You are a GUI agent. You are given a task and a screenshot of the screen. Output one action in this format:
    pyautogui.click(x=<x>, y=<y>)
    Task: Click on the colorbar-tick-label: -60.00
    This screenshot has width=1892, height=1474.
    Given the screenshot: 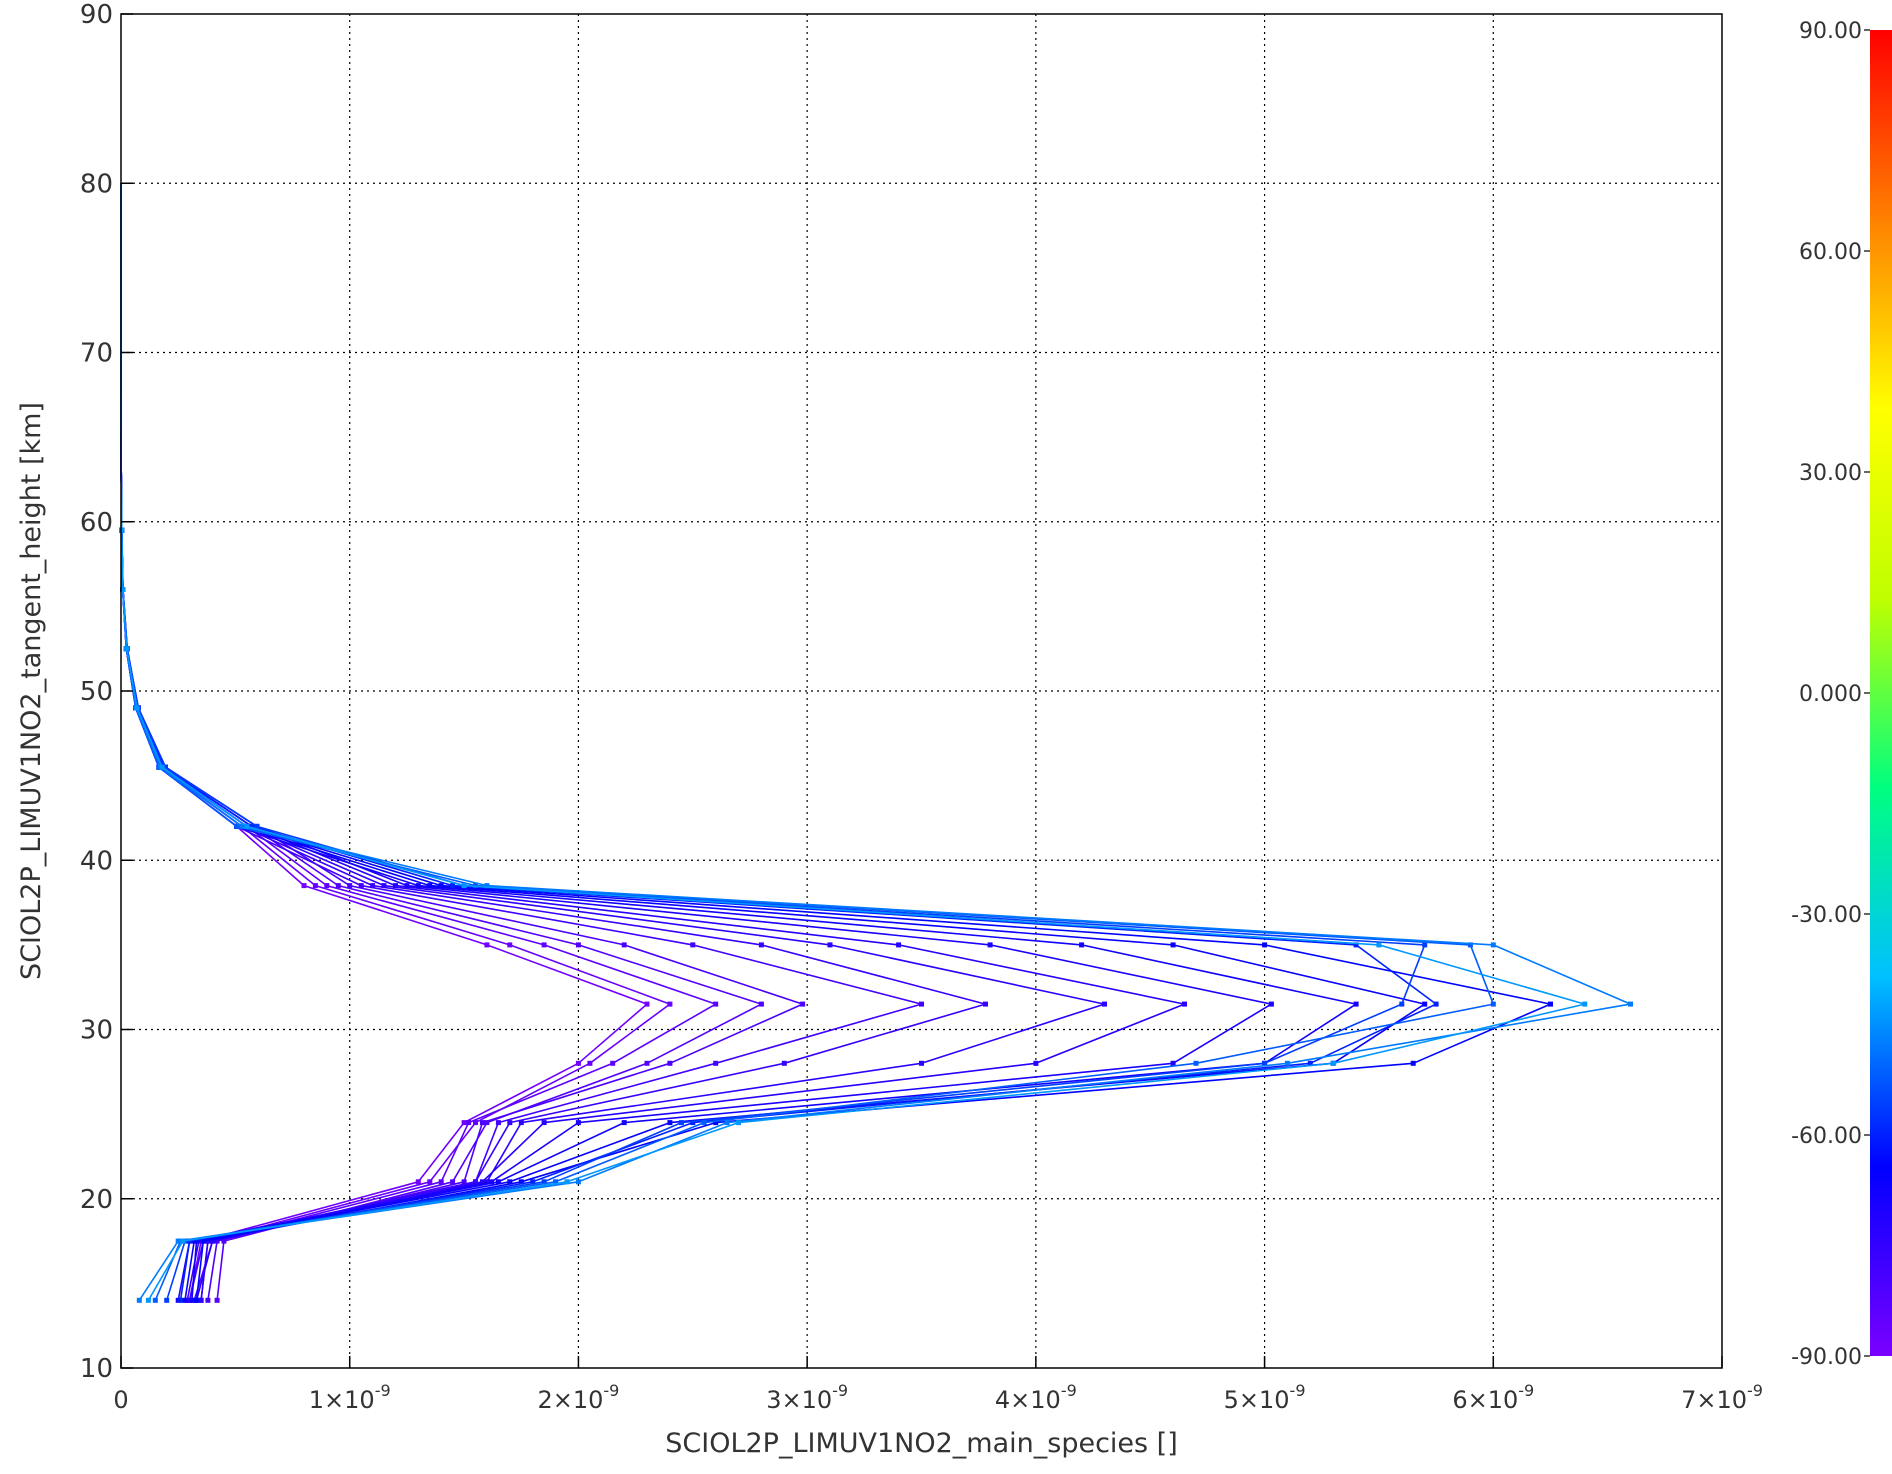 What is the action you would take?
    pyautogui.click(x=1826, y=1136)
    